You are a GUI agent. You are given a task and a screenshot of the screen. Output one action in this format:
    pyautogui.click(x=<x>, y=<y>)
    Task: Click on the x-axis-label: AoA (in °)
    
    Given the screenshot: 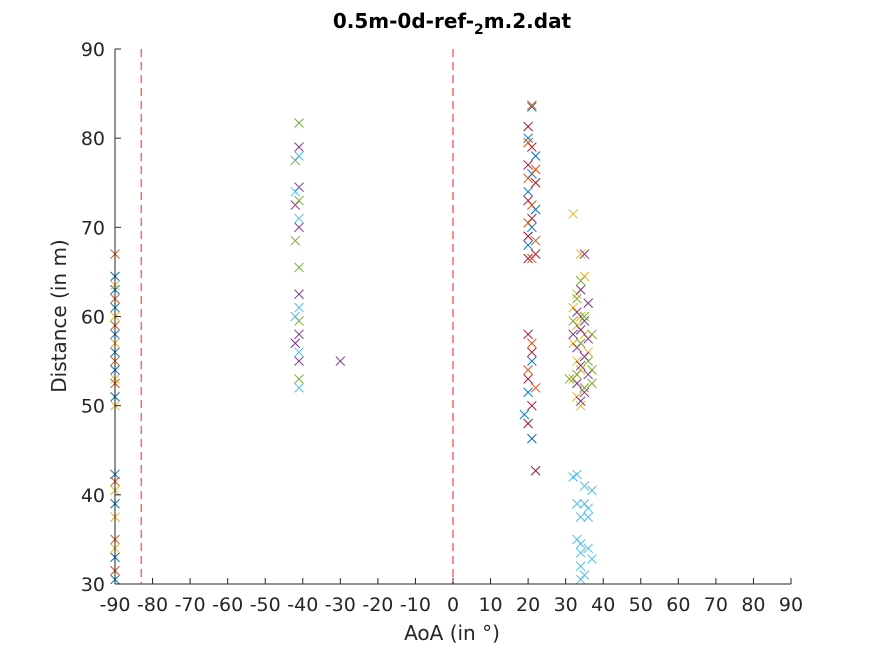 What is the action you would take?
    pyautogui.click(x=452, y=633)
    